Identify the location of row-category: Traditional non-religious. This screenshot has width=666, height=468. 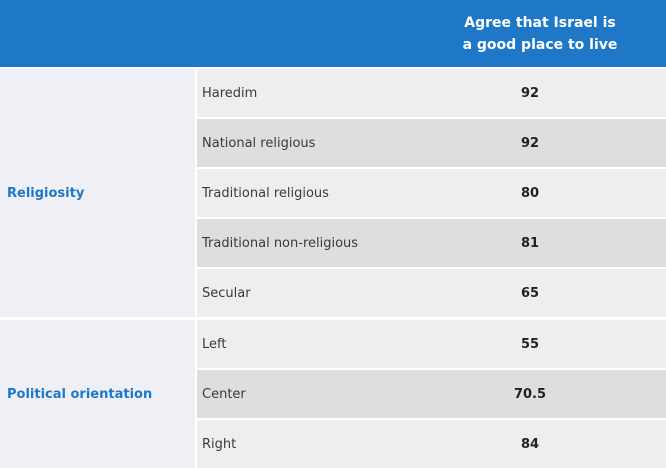
(280, 243).